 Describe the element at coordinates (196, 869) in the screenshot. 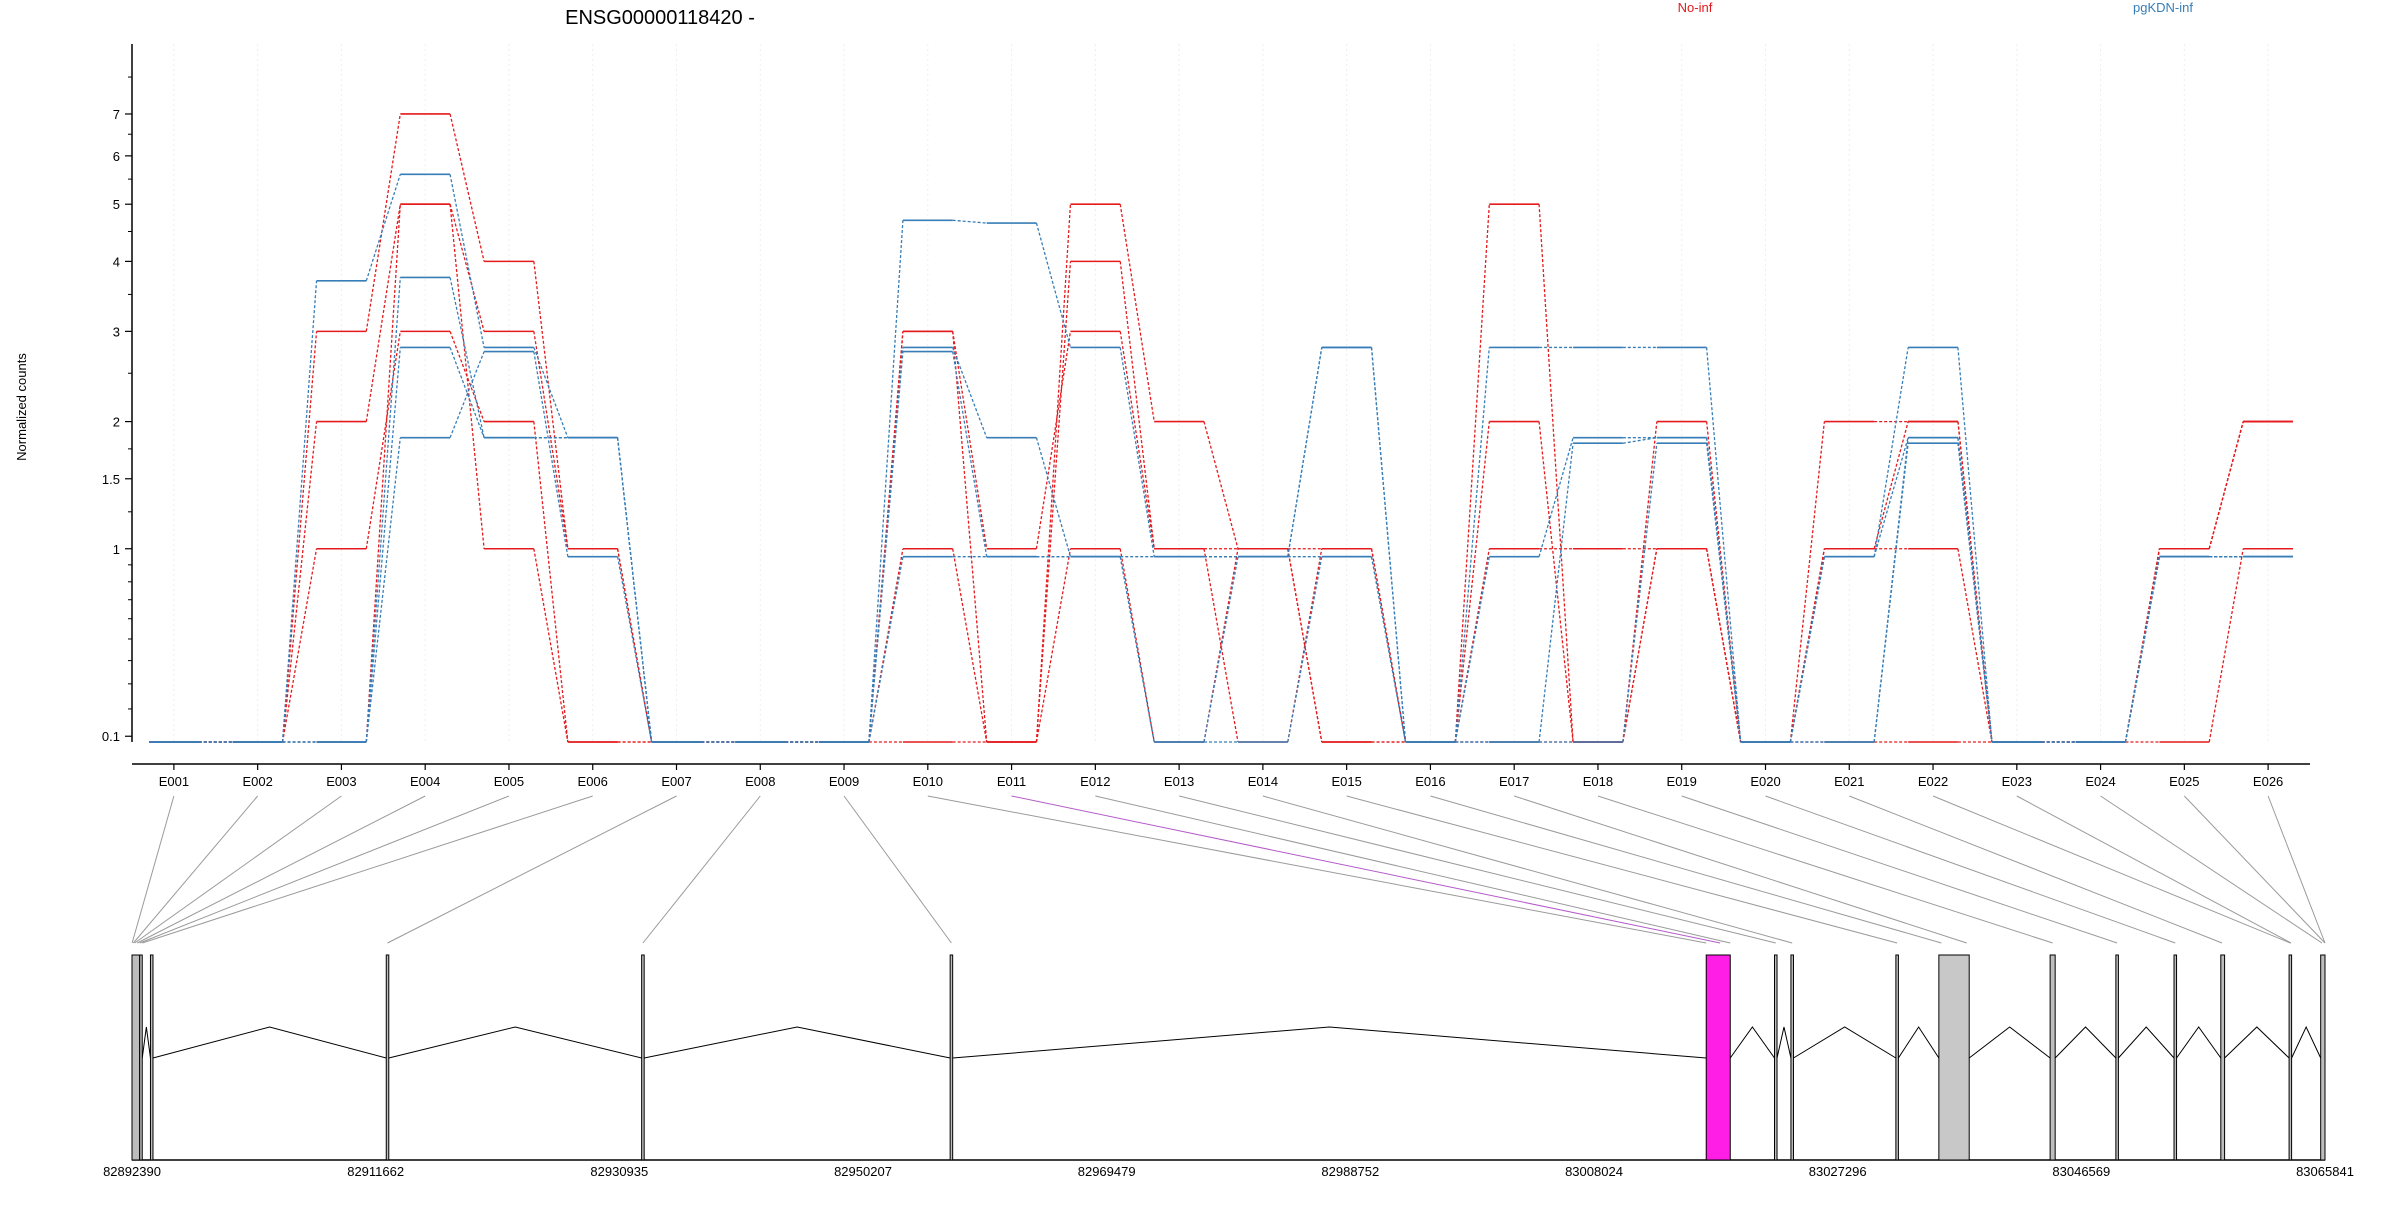

I see `connector-E002` at that location.